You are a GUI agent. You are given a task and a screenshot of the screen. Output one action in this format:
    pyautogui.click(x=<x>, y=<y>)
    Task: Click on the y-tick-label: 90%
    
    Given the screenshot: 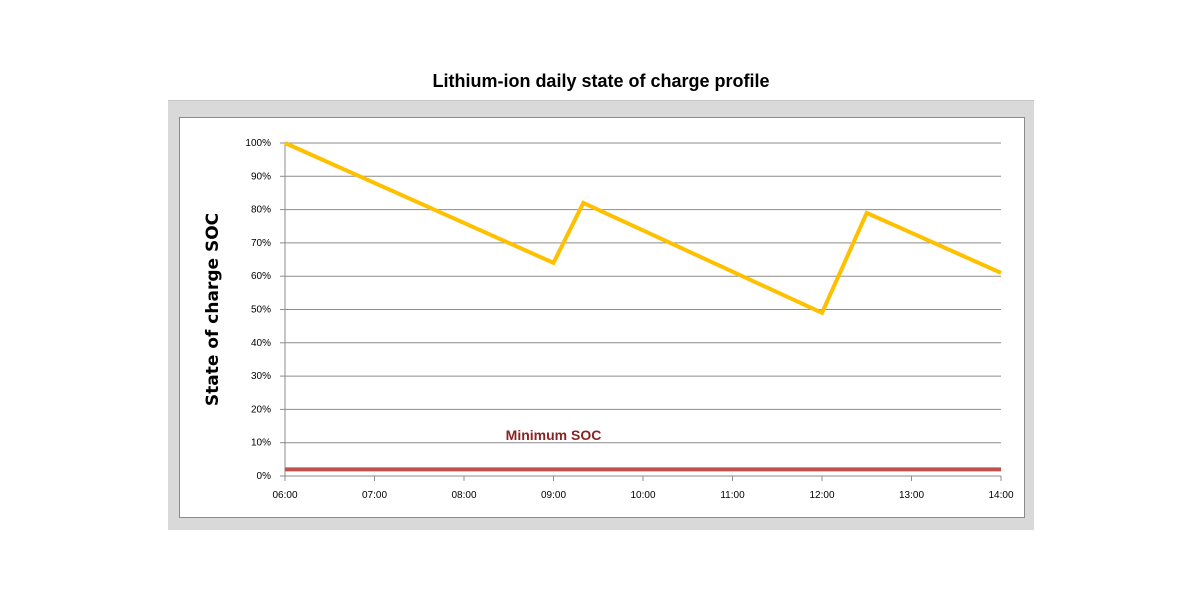 What is the action you would take?
    pyautogui.click(x=261, y=176)
    